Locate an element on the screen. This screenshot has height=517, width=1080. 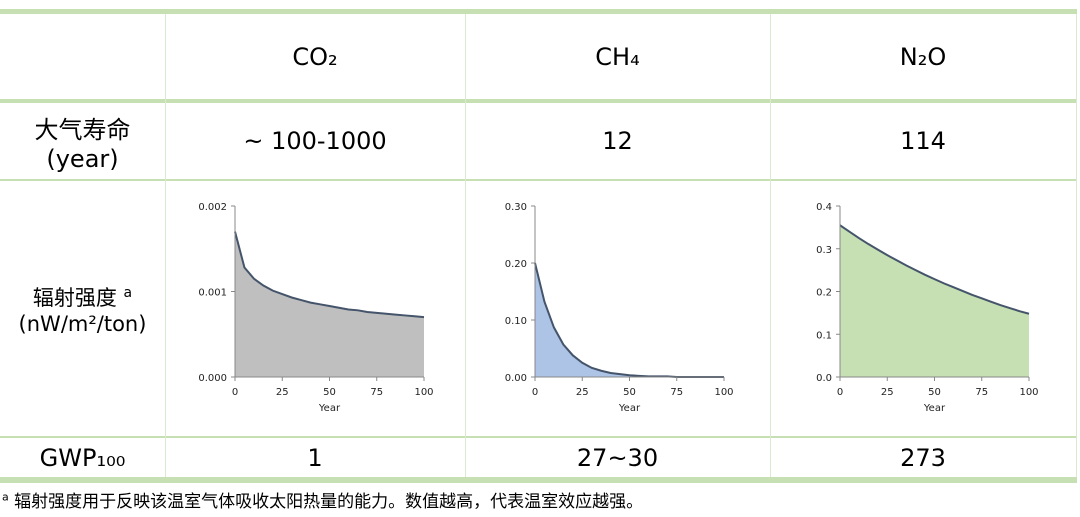
y-tick-label: 0.2 is located at coordinates (824, 293).